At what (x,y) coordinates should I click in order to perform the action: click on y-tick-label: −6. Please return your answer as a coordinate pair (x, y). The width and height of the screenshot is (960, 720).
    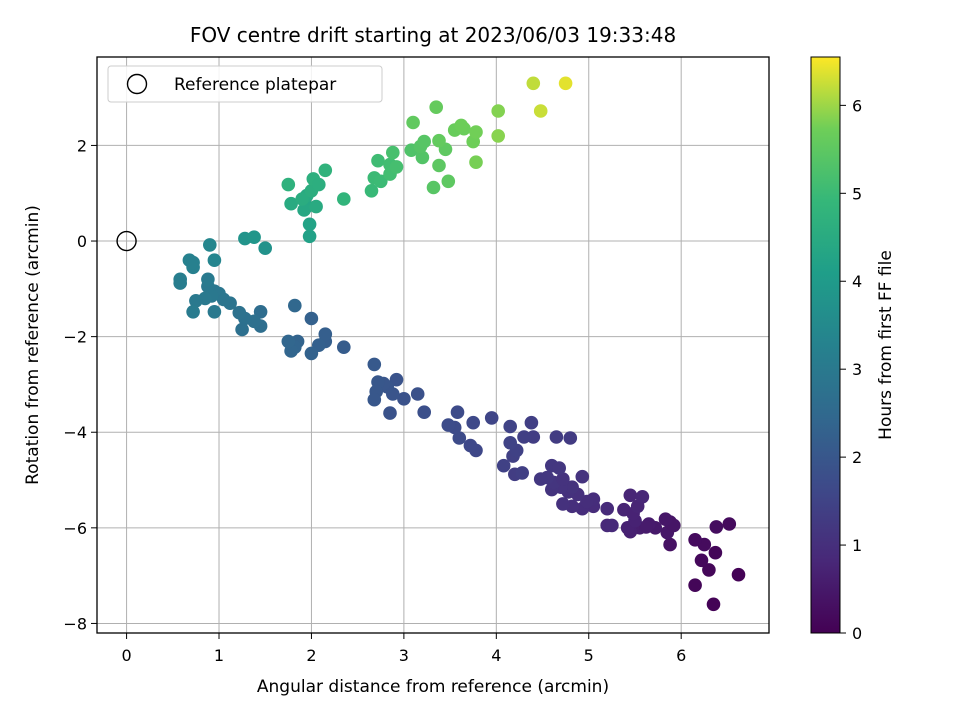
    Looking at the image, I should click on (75, 528).